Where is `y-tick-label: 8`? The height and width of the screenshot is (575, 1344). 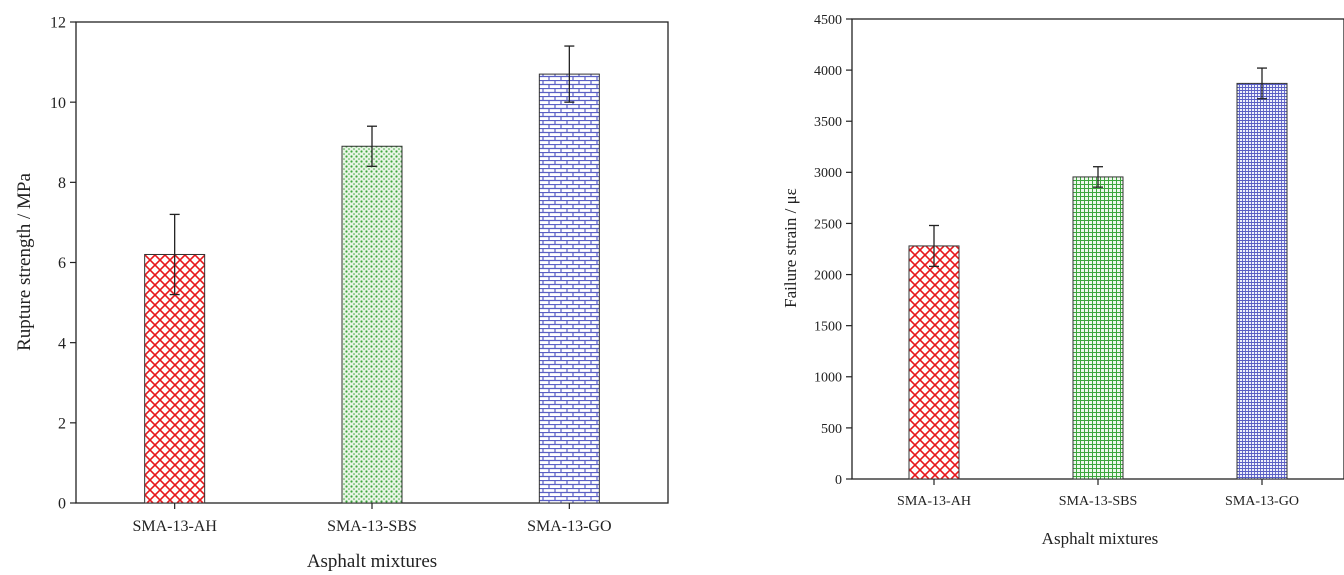
y-tick-label: 8 is located at coordinates (62, 183).